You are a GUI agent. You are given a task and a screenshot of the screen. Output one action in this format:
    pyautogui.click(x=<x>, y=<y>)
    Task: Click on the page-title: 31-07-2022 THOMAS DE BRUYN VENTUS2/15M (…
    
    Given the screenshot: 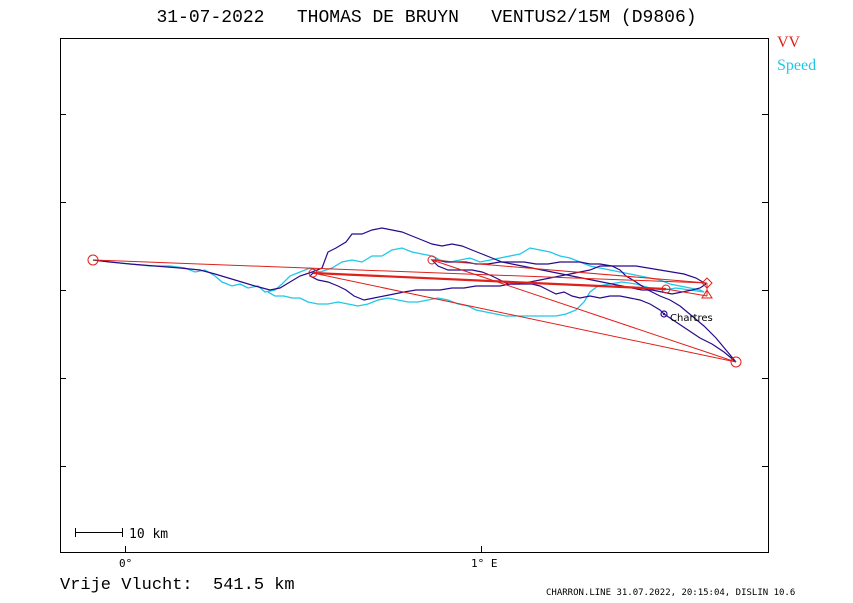 What is the action you would take?
    pyautogui.click(x=426, y=18)
    